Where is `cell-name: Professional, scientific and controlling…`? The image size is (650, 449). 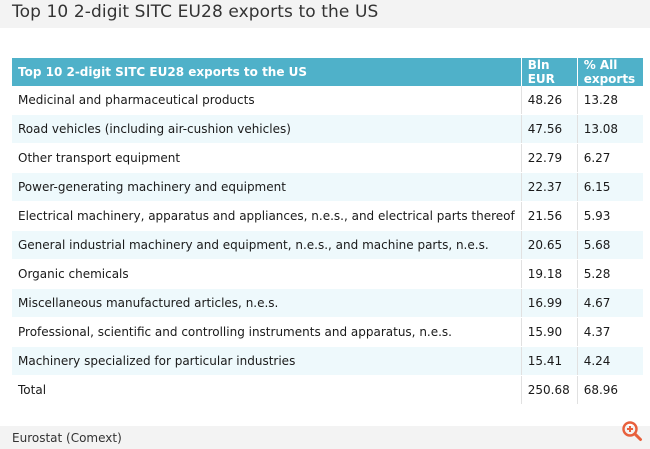 cell-name: Professional, scientific and controlling… is located at coordinates (267, 332).